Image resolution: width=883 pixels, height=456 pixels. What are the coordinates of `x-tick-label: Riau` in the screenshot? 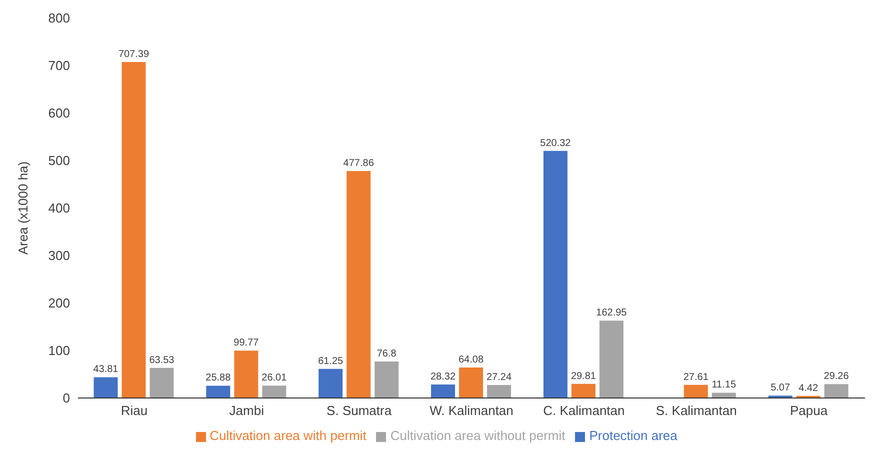 It's located at (134, 410).